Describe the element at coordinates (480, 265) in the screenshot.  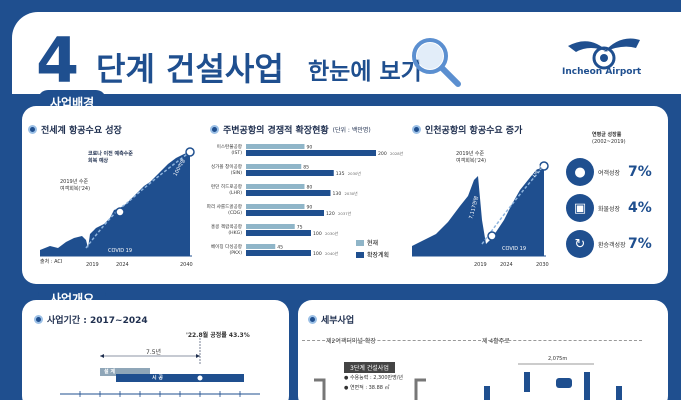
I see `incheon-year-0: 2019` at that location.